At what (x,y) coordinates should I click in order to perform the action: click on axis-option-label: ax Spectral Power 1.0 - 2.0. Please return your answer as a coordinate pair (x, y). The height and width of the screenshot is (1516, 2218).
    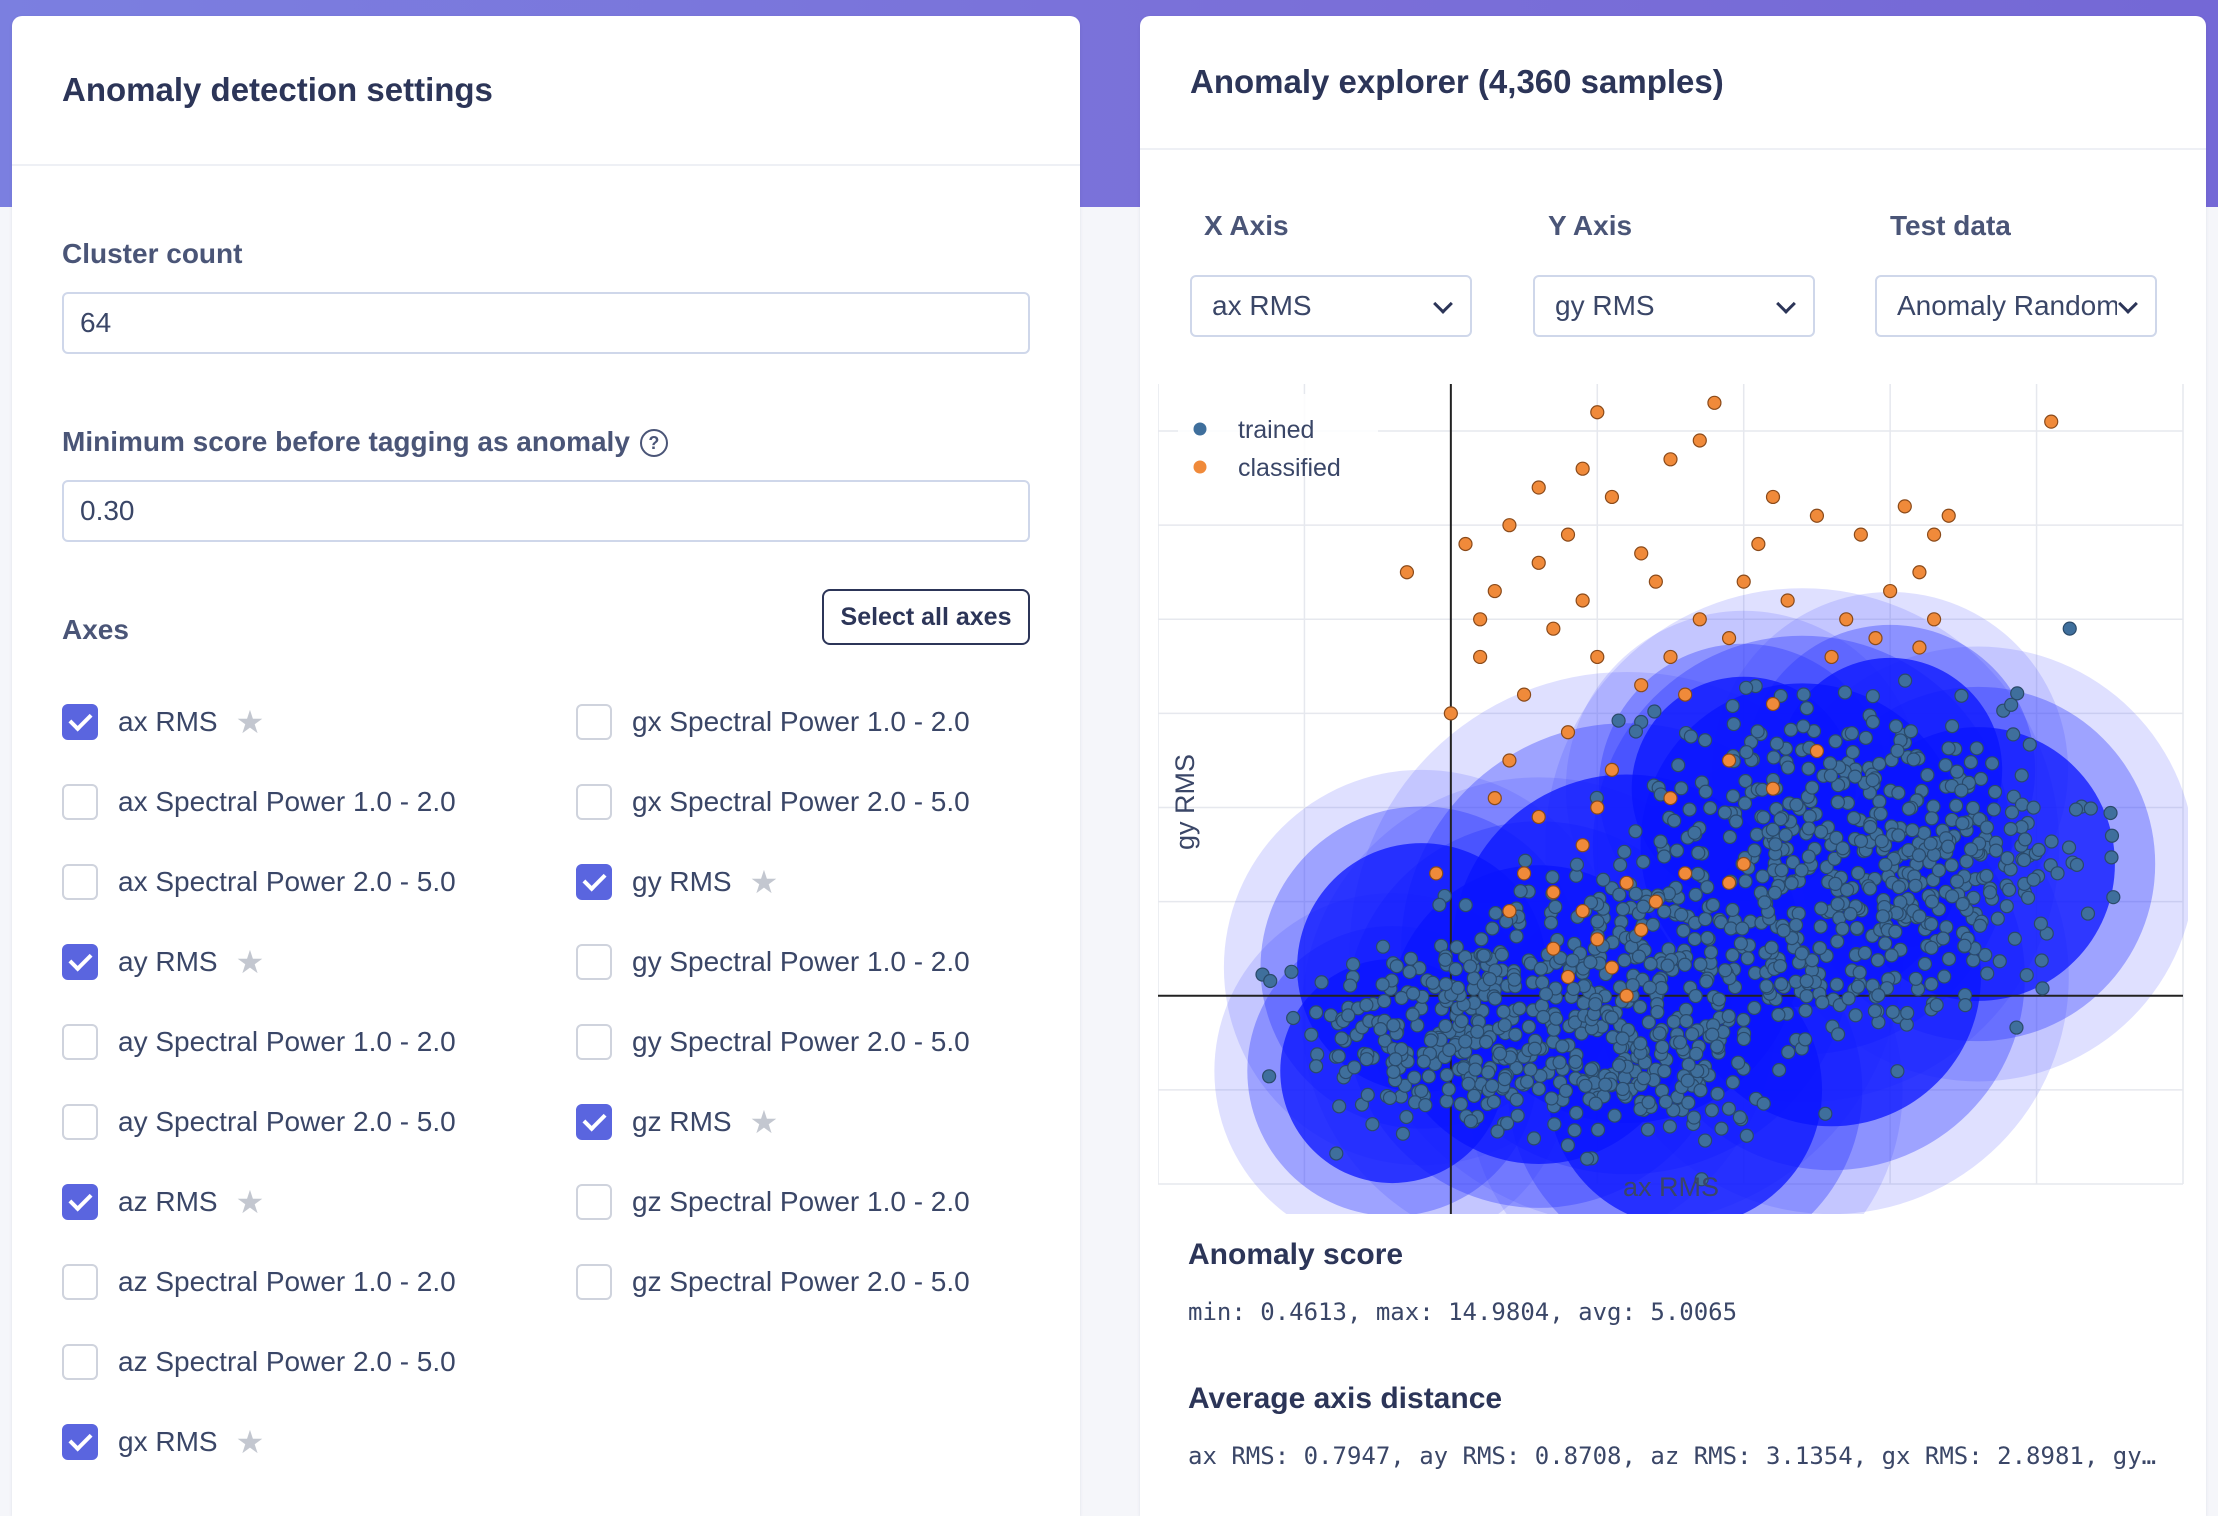
    Looking at the image, I should click on (287, 801).